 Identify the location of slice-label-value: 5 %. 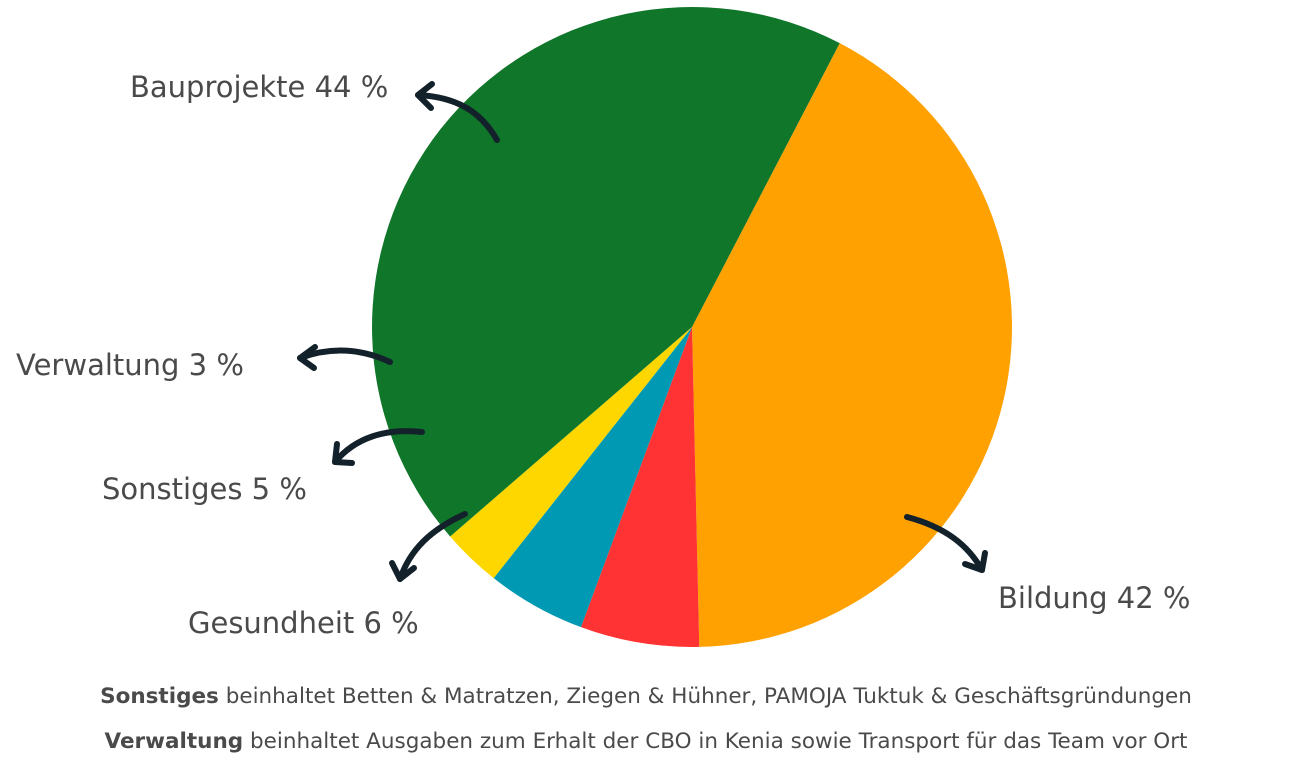
(274, 489).